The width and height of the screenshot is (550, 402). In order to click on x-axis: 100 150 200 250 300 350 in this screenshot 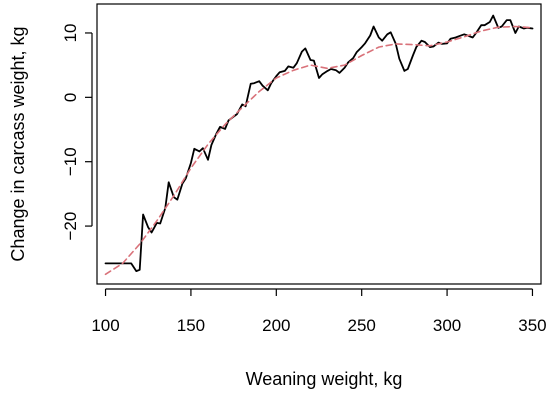, I will do `click(319, 311)`.